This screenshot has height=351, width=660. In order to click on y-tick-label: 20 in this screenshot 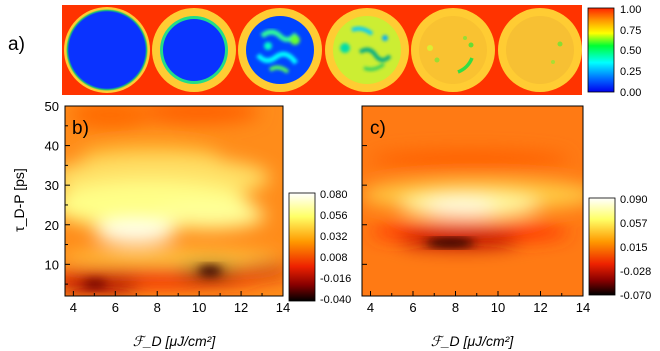, I will do `click(52, 225)`.